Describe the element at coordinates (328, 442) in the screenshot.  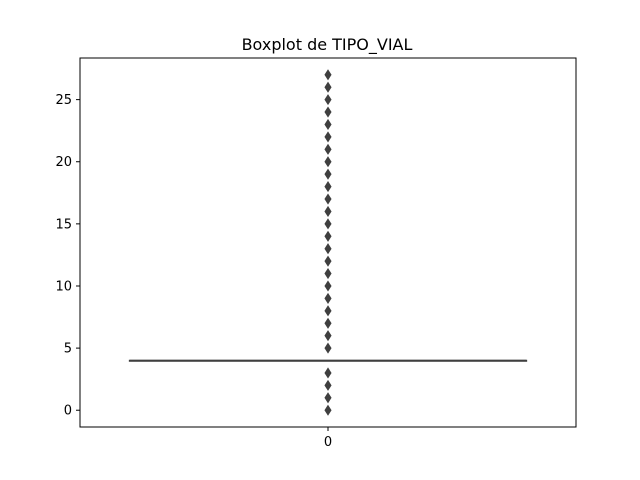
I see `x-tick-label: 0` at that location.